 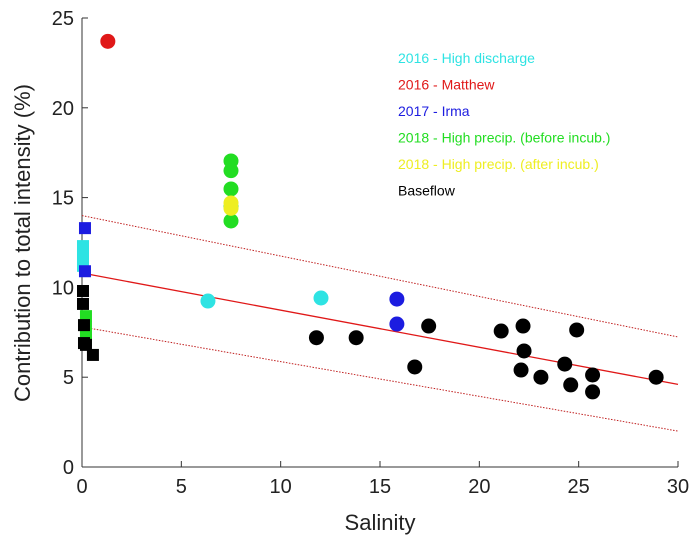 I want to click on x-tick-label: 20, so click(x=479, y=487).